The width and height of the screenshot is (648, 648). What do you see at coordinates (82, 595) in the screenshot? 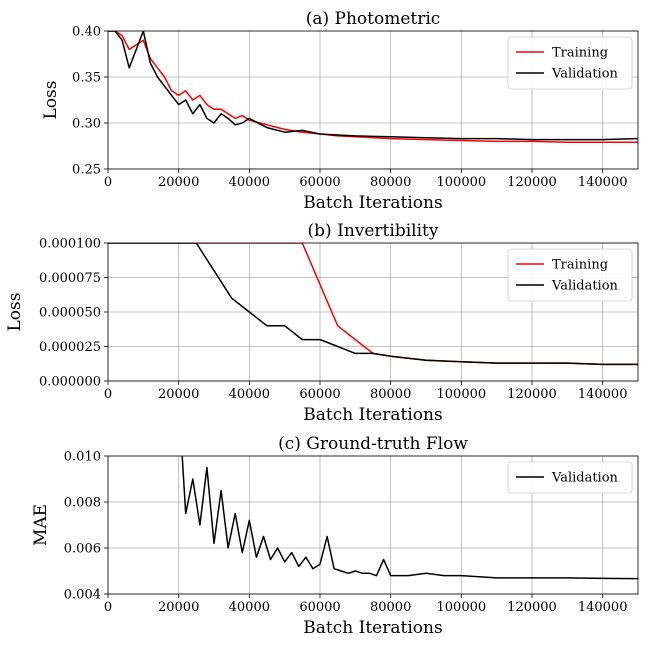
I see `y-tick-label: 0.004` at bounding box center [82, 595].